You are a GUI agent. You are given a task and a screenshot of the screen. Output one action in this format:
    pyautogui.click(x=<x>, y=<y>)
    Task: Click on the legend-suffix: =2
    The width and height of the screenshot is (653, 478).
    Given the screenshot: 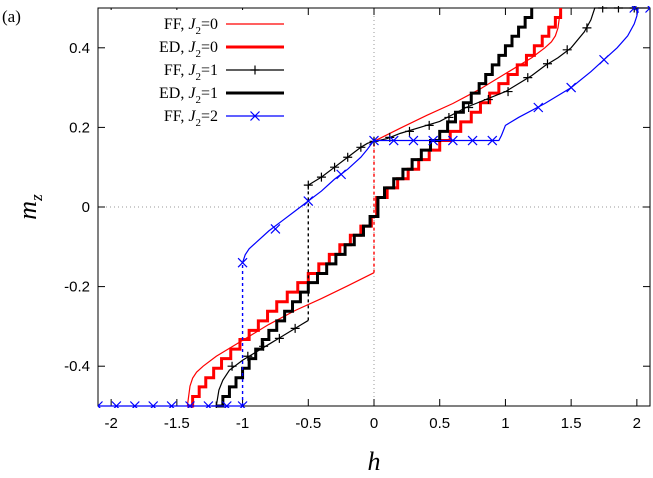 What is the action you would take?
    pyautogui.click(x=209, y=116)
    